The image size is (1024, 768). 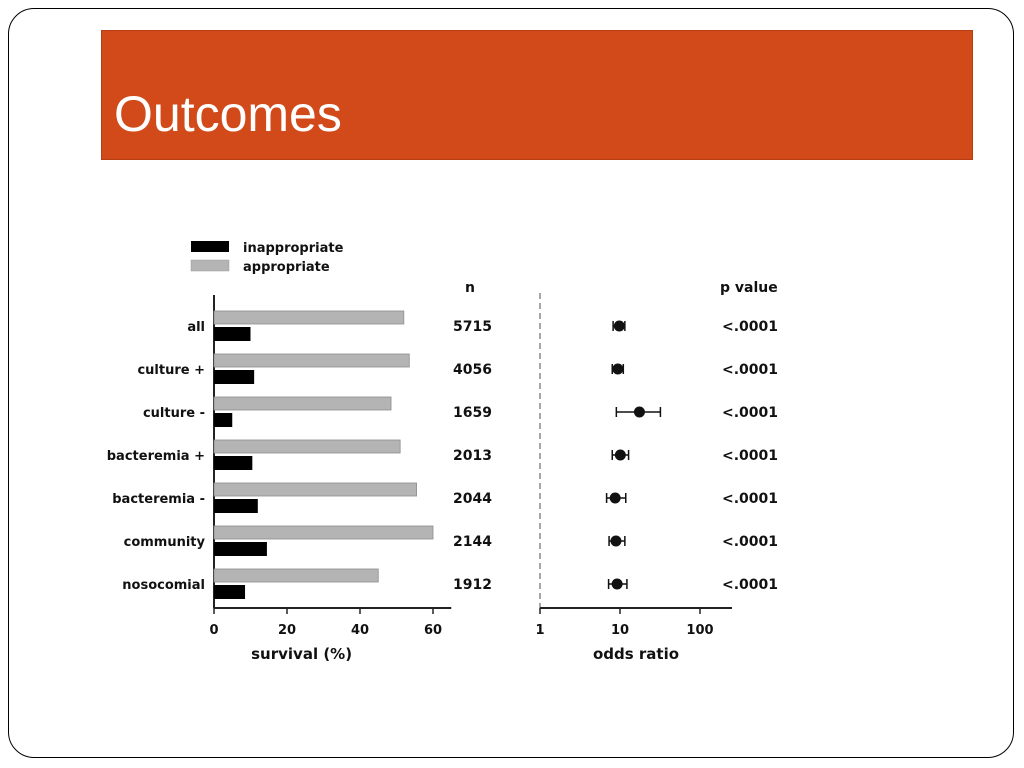 What do you see at coordinates (293, 248) in the screenshot?
I see `legend-label-inappropriate: inappropriate` at bounding box center [293, 248].